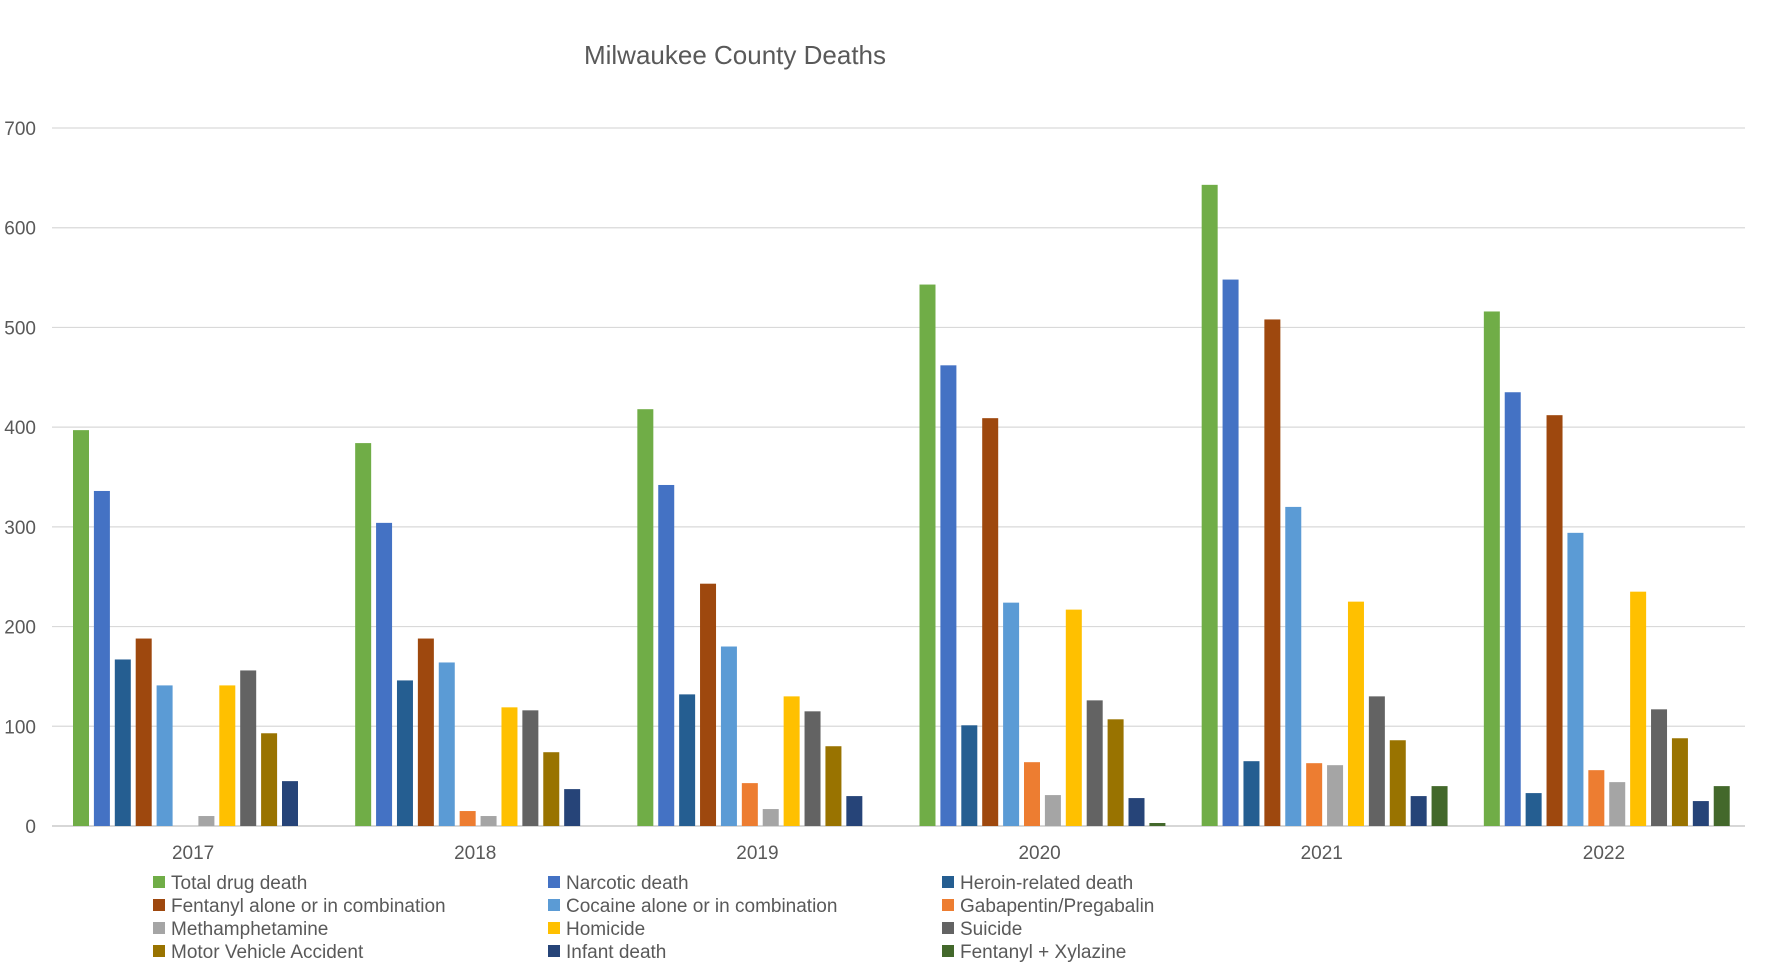 The image size is (1775, 971). What do you see at coordinates (475, 853) in the screenshot?
I see `x-tick-label: 2018` at bounding box center [475, 853].